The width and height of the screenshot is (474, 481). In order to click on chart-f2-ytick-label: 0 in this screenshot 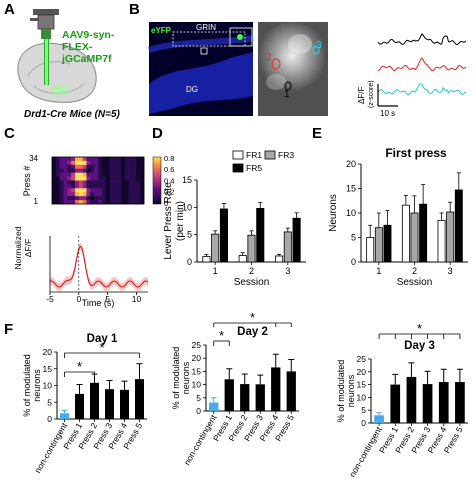, I will do `click(198, 411)`.